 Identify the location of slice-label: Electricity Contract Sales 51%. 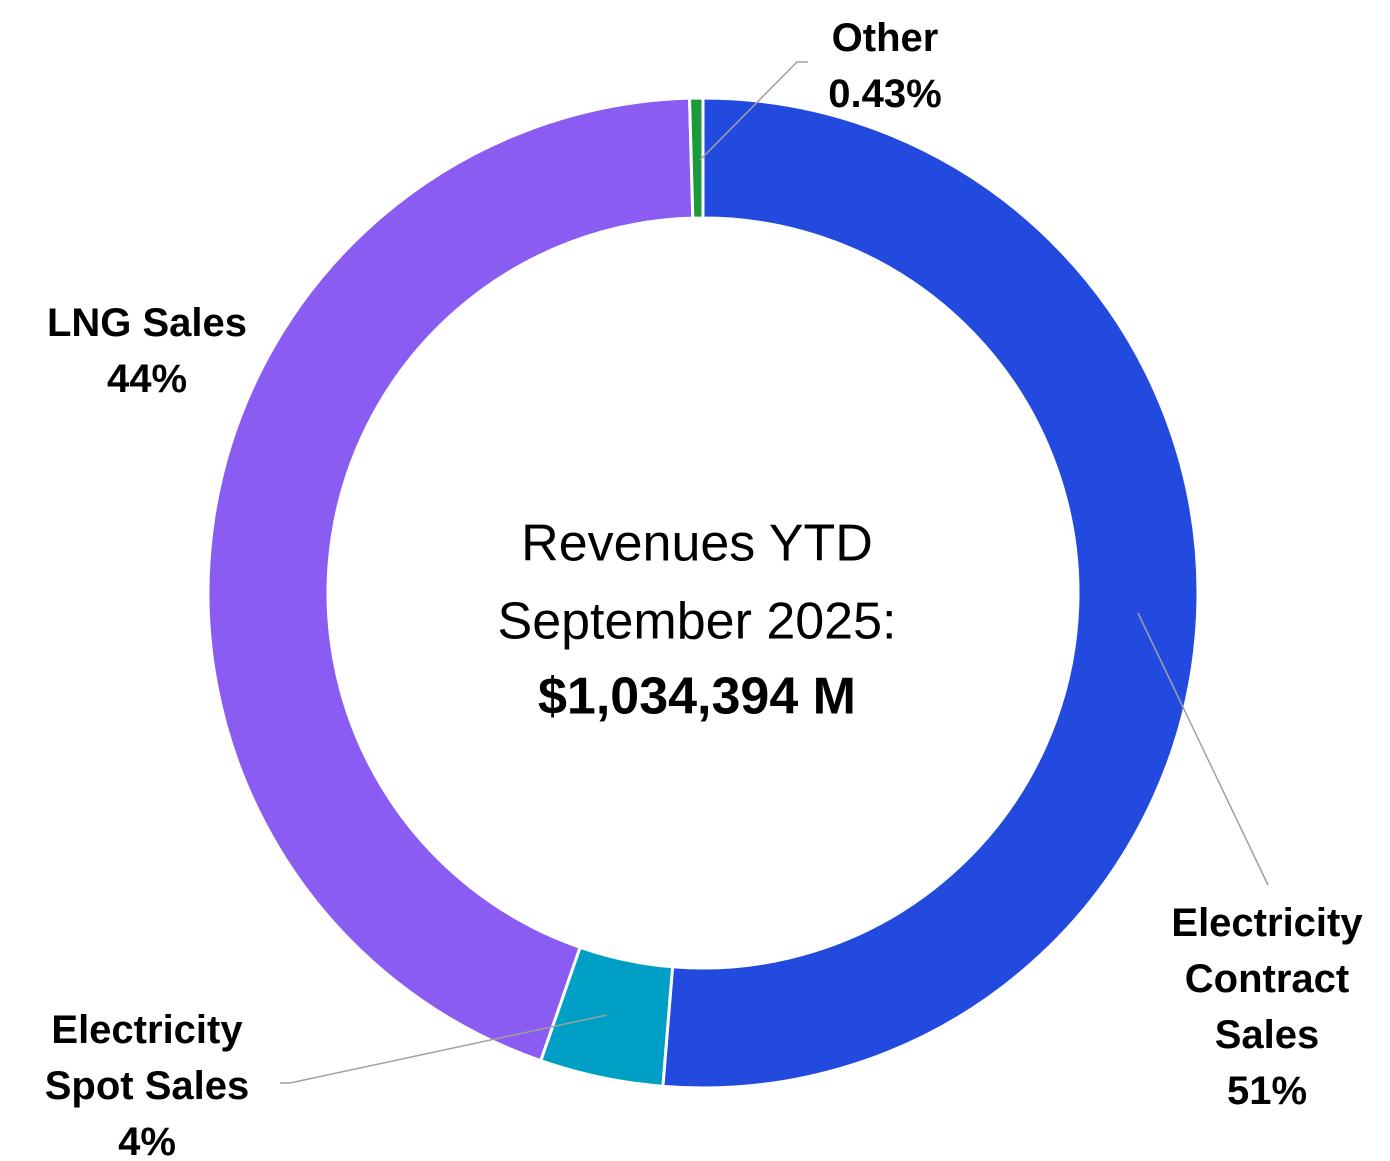
(1266, 1007).